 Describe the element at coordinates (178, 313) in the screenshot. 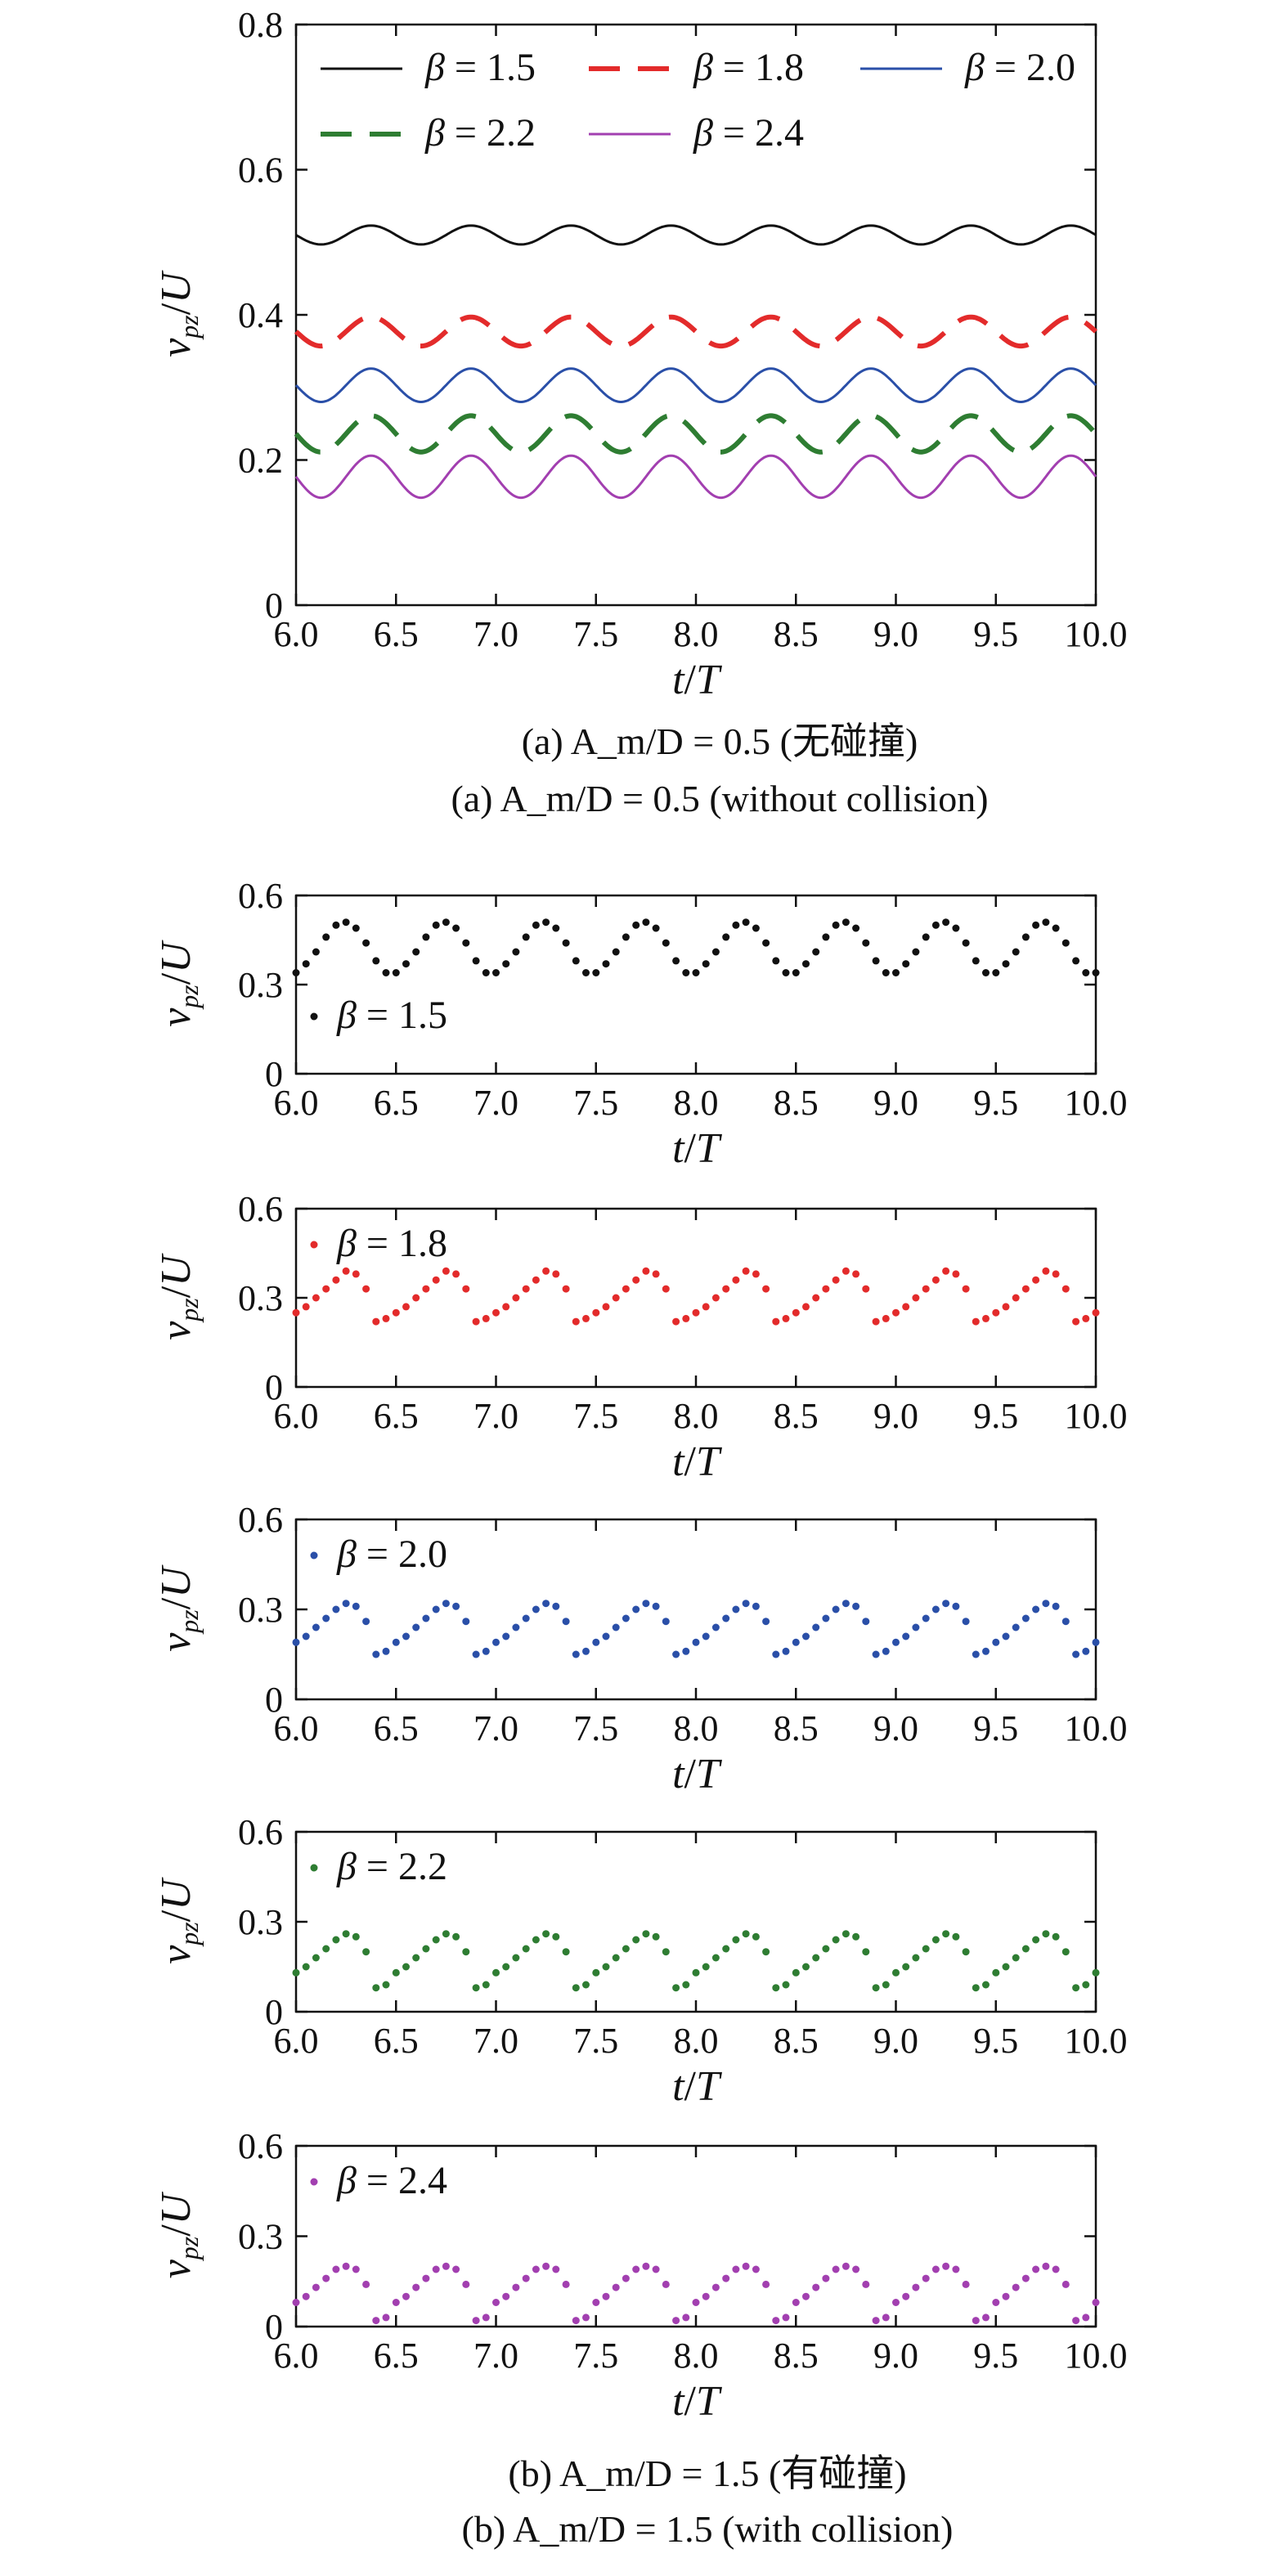

I see `y-axis-label: vpz/U` at that location.